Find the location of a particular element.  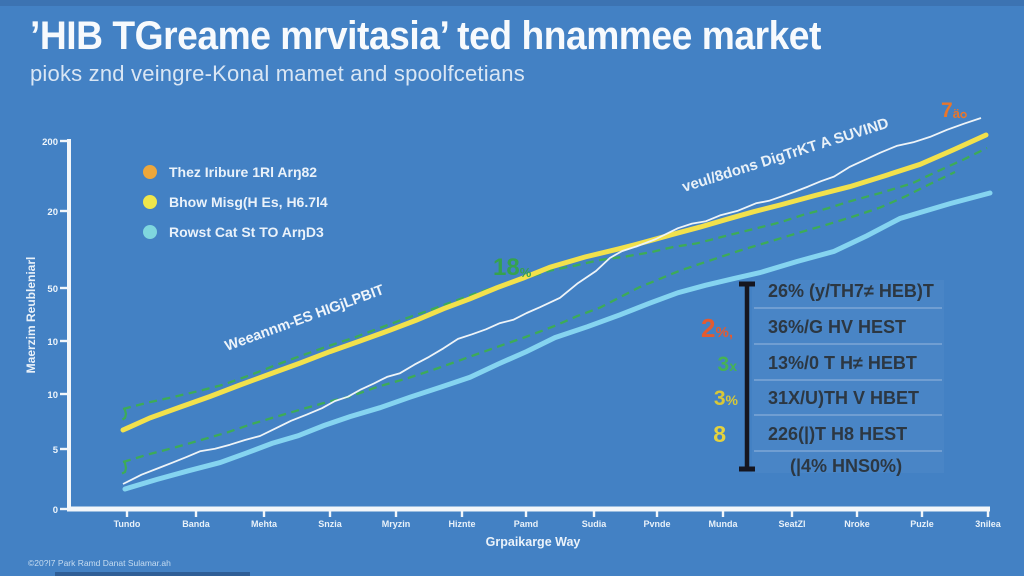

svg-text: 26% (y/TH7≠ HEB)T is located at coordinates (851, 291).